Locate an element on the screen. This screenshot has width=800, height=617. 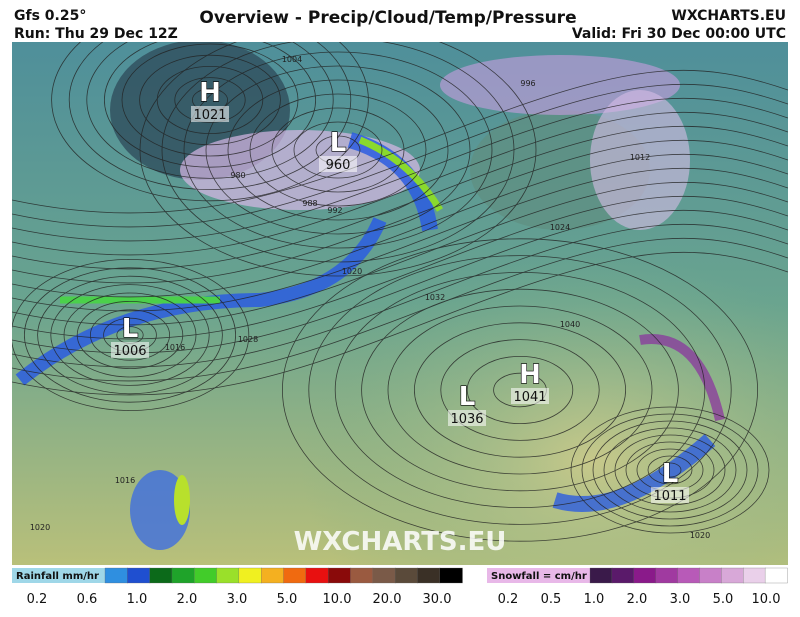
pressure-value: 1021 is located at coordinates (209, 115).